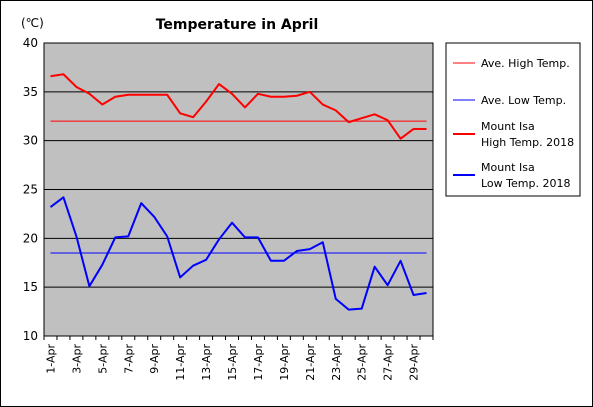  What do you see at coordinates (388, 362) in the screenshot?
I see `x-tick-label: 27-Apr` at bounding box center [388, 362].